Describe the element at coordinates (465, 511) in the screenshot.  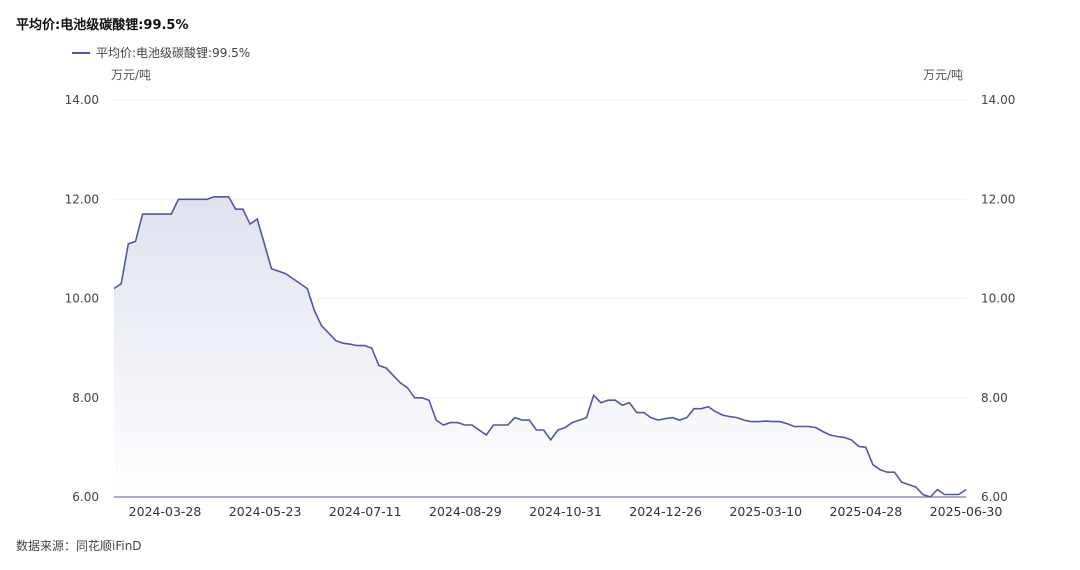
I see `x-tick-label: 2024-08-29` at that location.